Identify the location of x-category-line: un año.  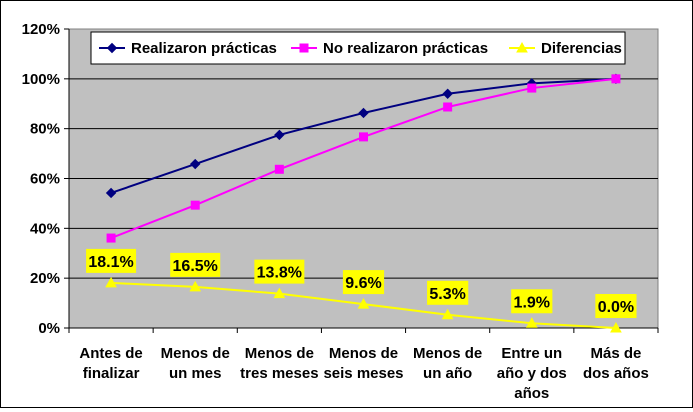
(447, 373).